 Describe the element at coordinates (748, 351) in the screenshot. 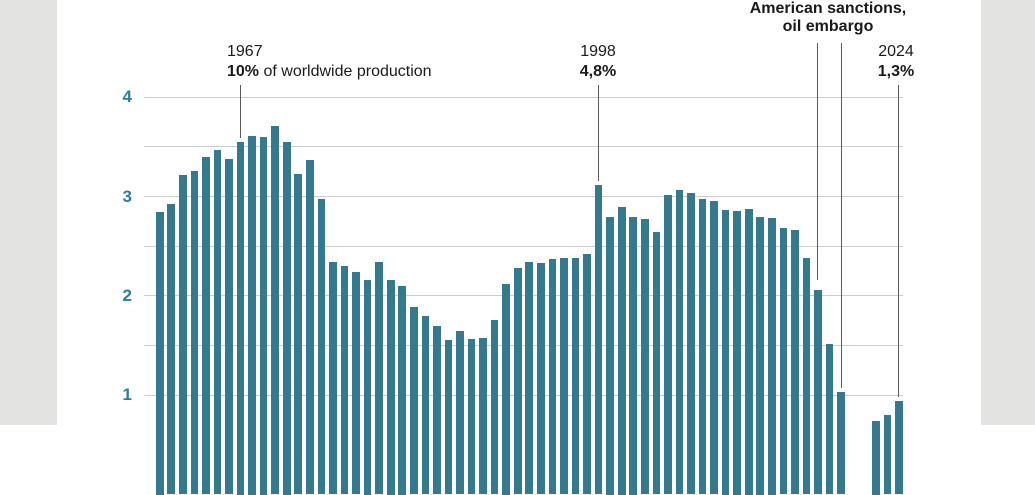

I see `bar-2011` at that location.